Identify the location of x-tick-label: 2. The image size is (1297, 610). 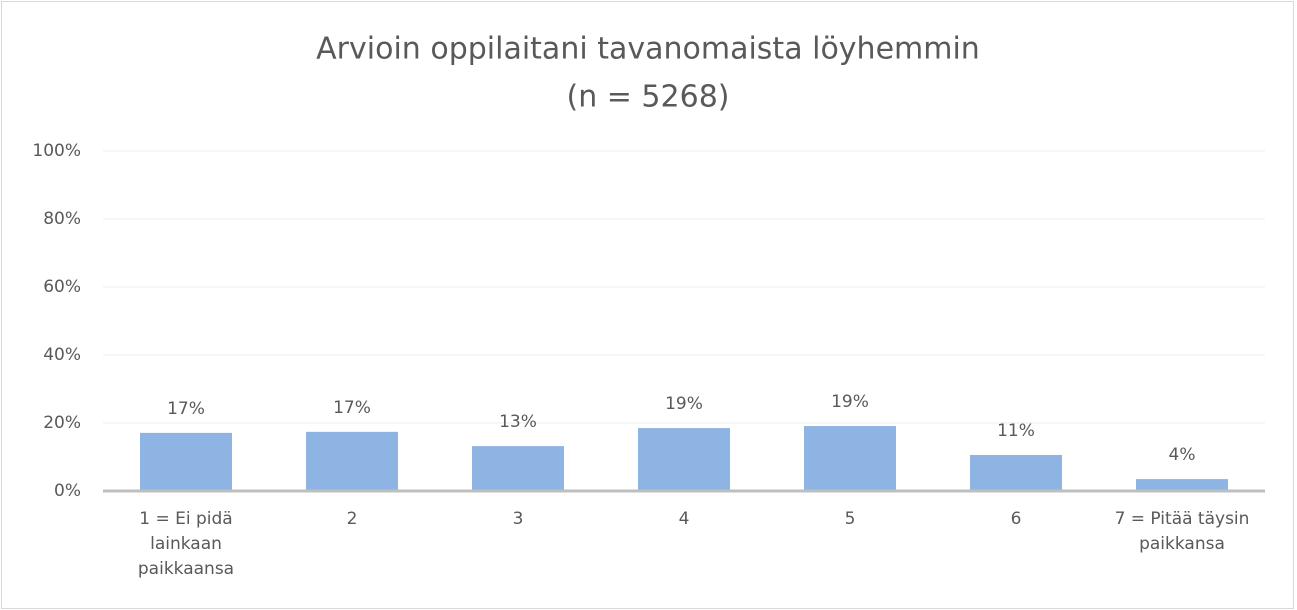
(352, 519).